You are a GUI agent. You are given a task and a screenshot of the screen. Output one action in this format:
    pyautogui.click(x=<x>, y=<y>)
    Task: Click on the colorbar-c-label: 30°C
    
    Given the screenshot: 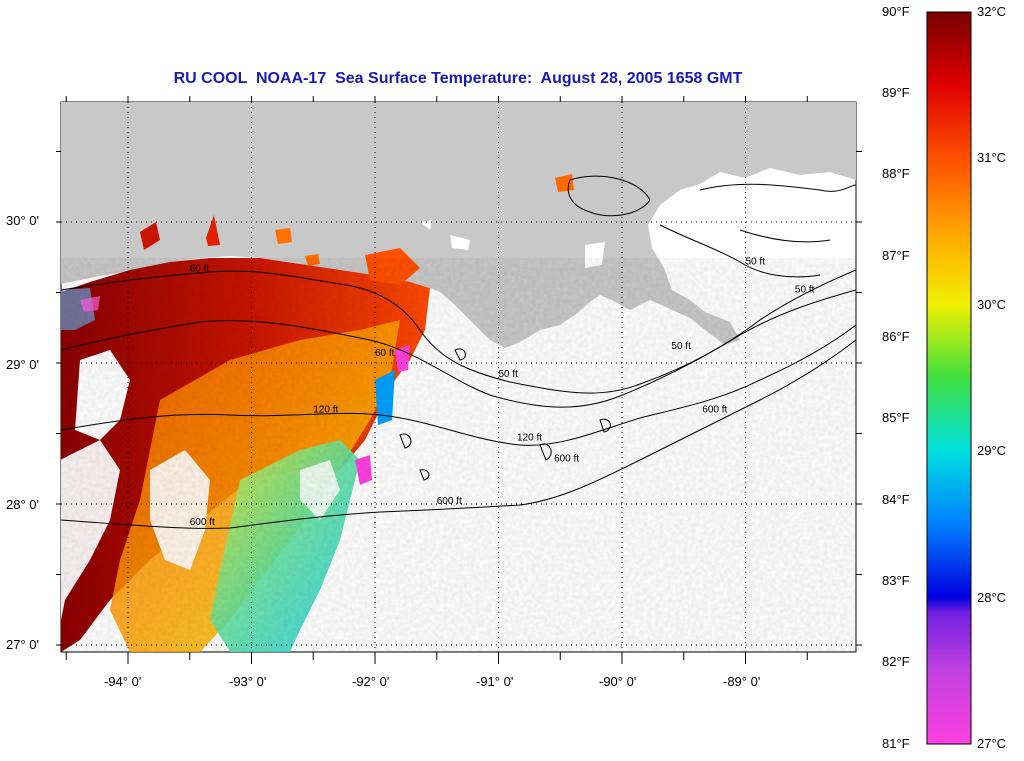 What is the action you would take?
    pyautogui.click(x=992, y=304)
    